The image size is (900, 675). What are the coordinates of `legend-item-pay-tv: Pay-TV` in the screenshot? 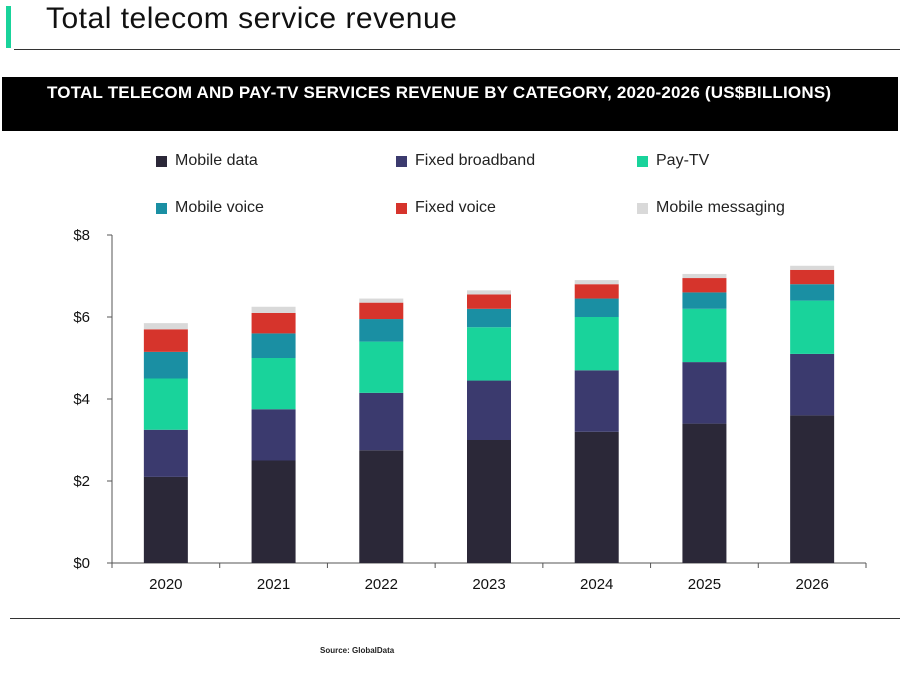 It's located at (673, 161).